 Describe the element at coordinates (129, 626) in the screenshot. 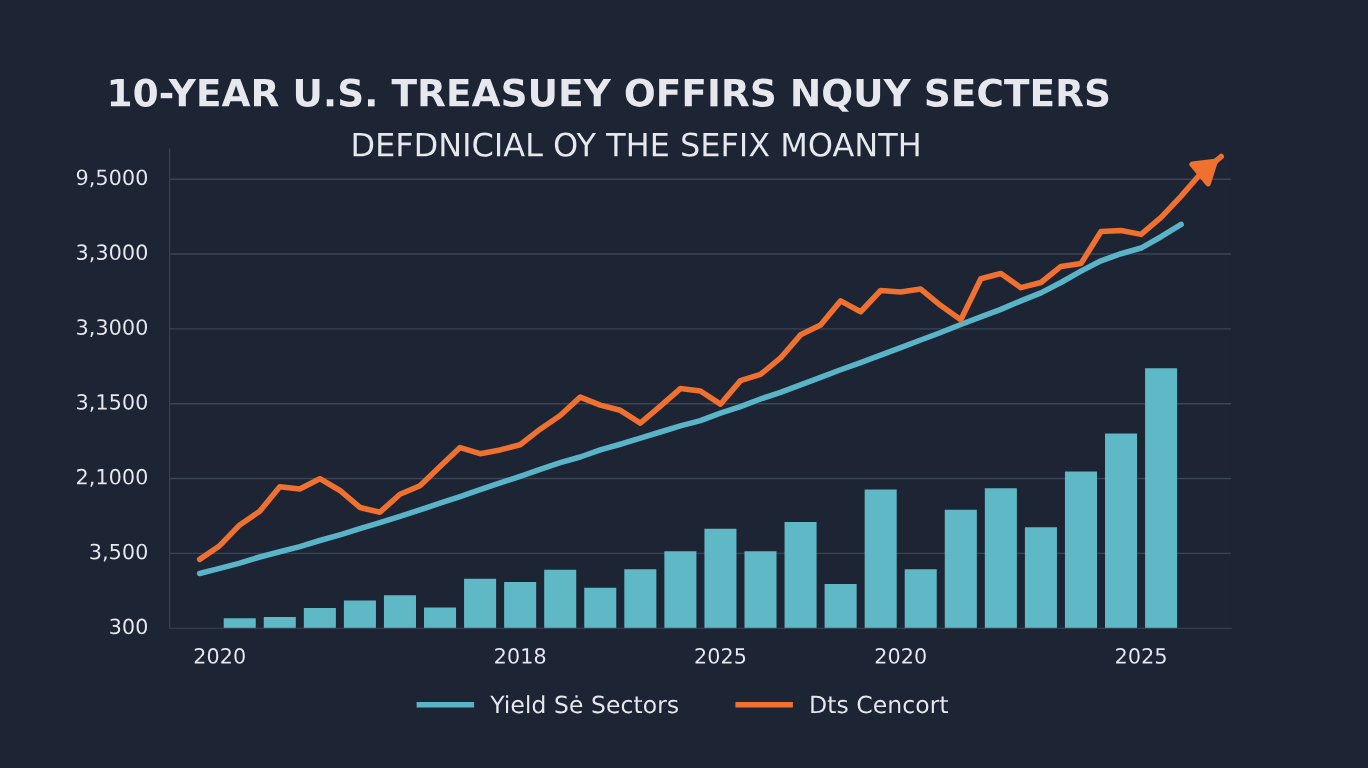

I see `text: 300` at that location.